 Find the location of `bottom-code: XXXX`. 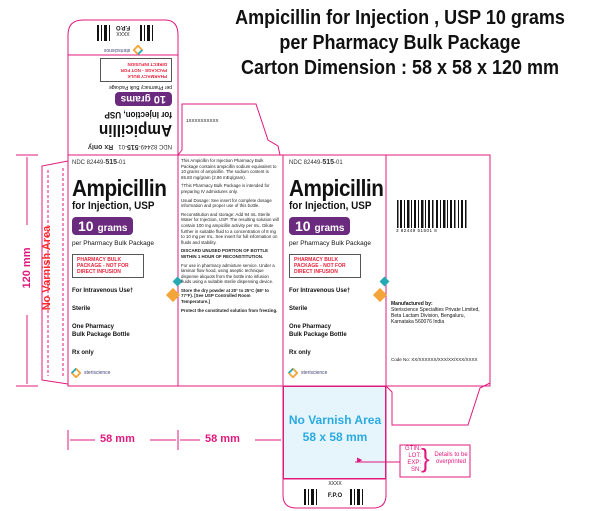

bottom-code: XXXX is located at coordinates (335, 484).